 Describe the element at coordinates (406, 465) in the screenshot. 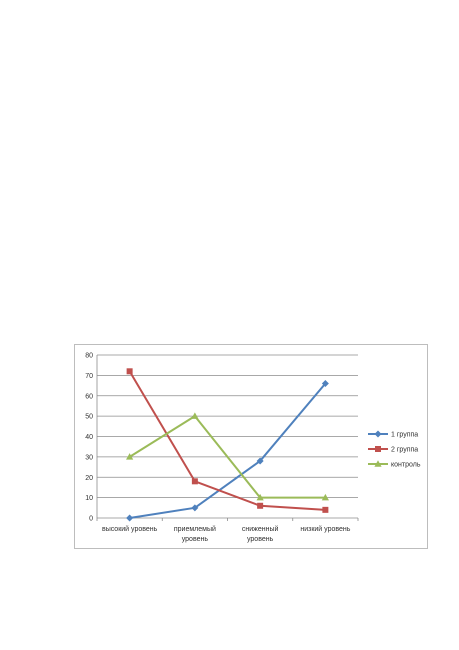

I see `legend-label: контроль` at that location.